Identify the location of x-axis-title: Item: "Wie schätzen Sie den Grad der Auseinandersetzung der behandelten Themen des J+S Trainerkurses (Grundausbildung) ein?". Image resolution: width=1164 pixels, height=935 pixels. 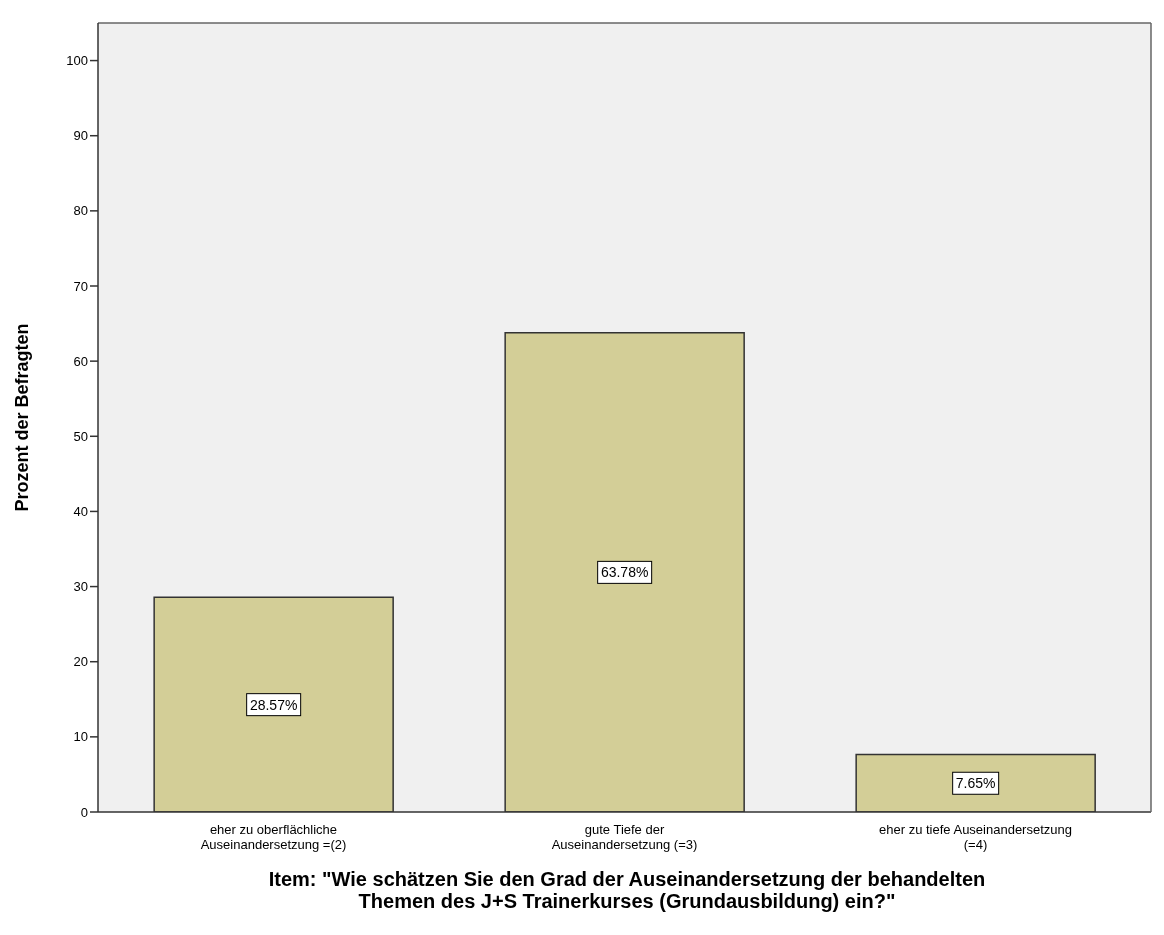
(627, 890).